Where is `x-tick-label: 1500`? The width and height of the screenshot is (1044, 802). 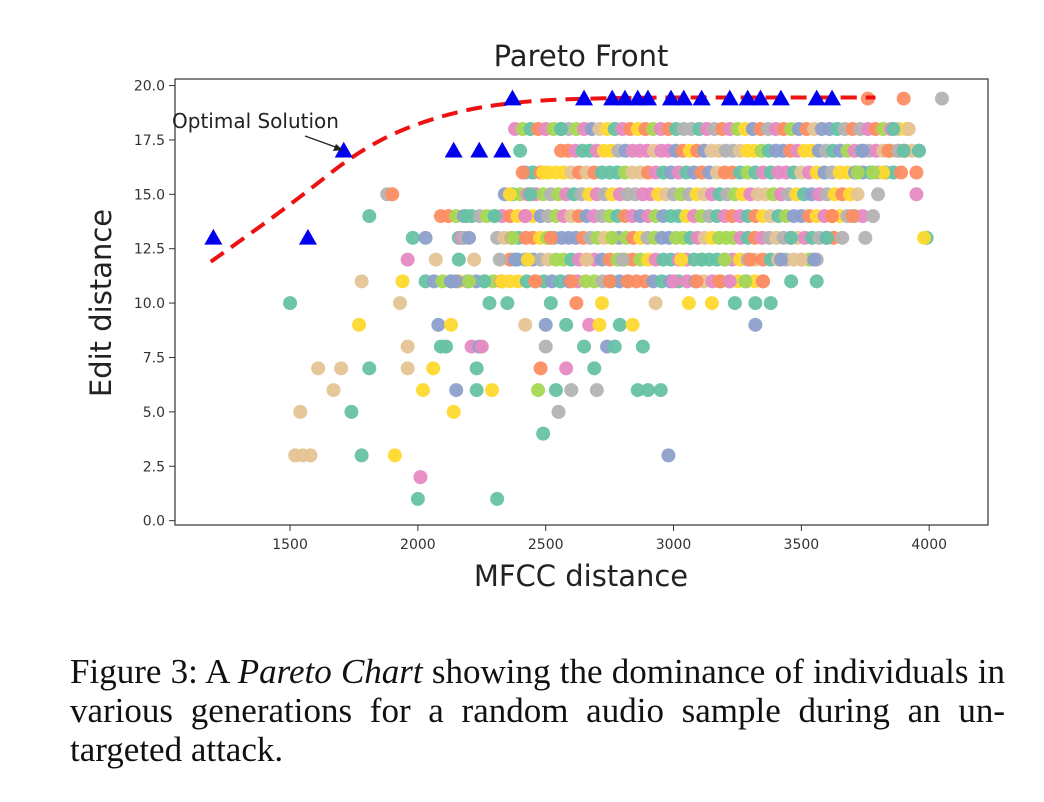
x-tick-label: 1500 is located at coordinates (290, 545).